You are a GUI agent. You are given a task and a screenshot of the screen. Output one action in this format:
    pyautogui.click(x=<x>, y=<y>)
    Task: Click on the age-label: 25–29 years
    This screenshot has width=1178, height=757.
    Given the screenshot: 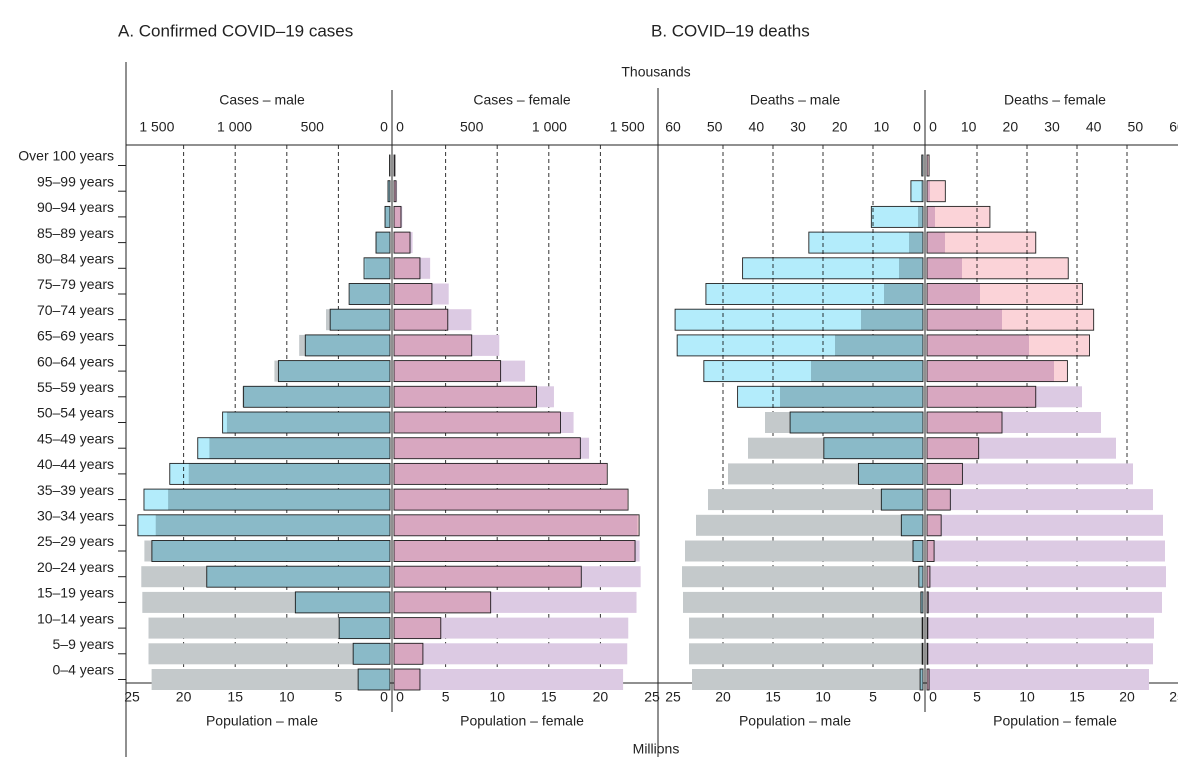 What is the action you would take?
    pyautogui.click(x=75, y=541)
    